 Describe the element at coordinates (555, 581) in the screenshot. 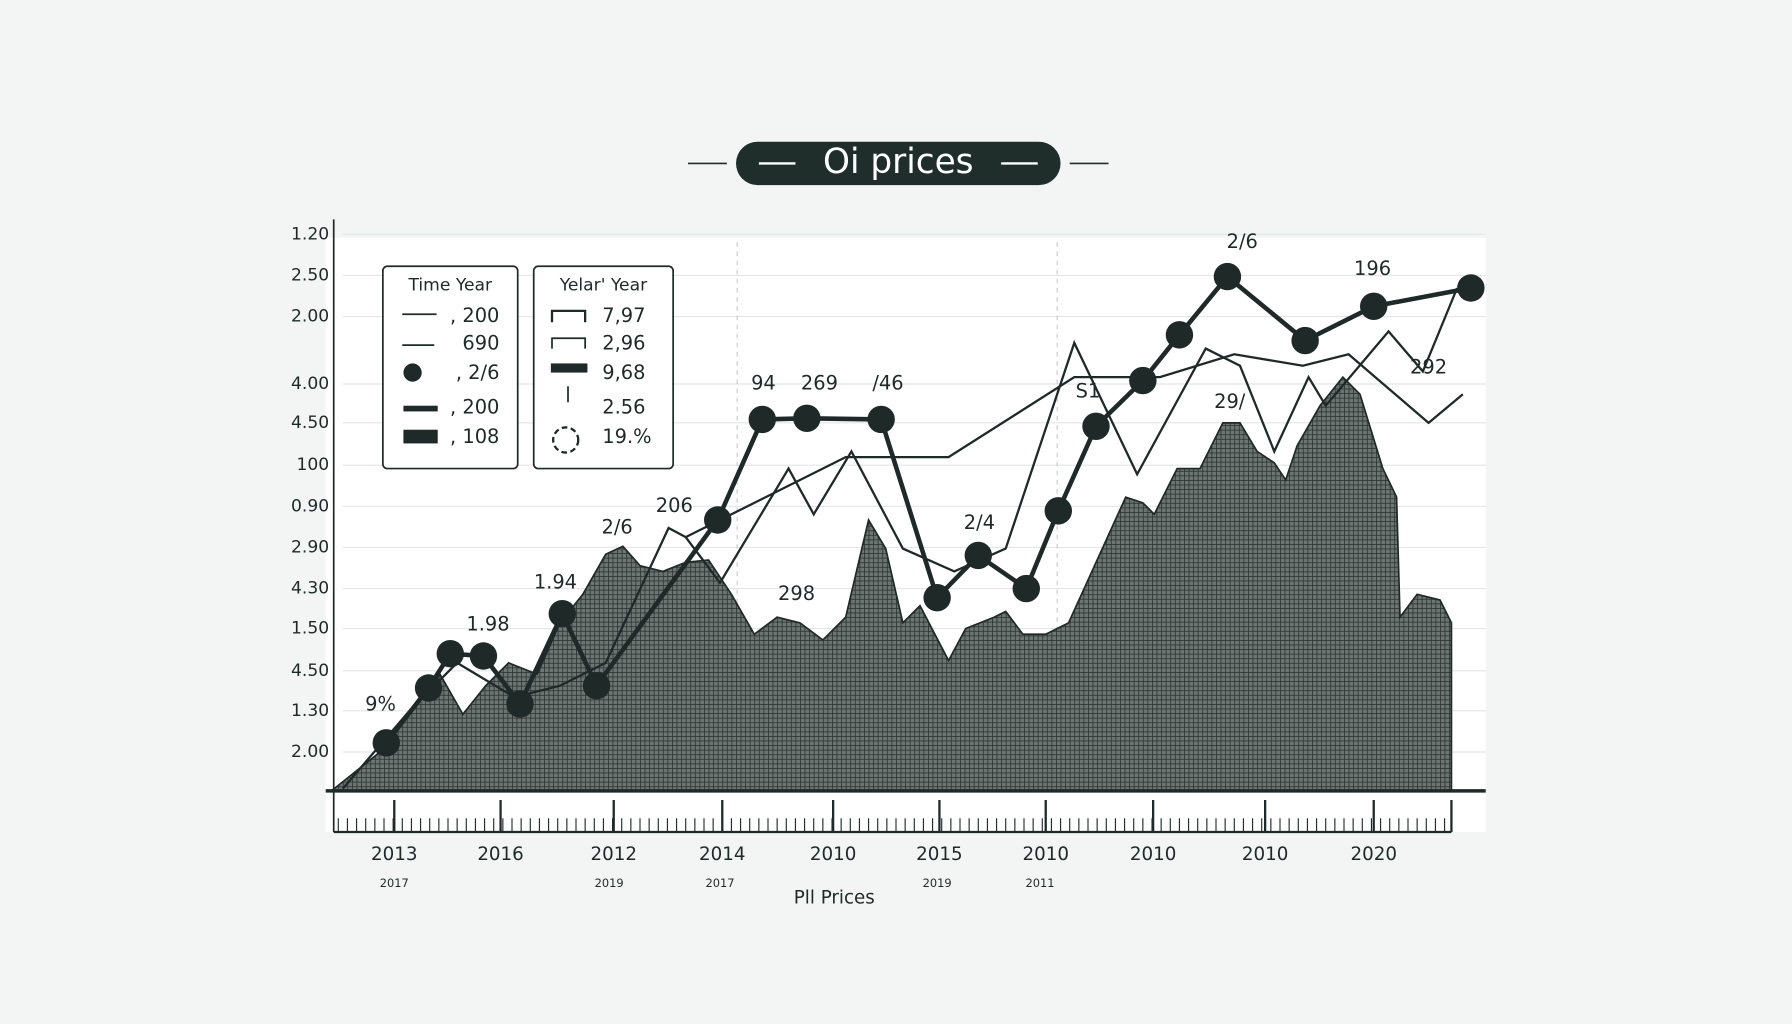

I see `data-label: 1.94` at that location.